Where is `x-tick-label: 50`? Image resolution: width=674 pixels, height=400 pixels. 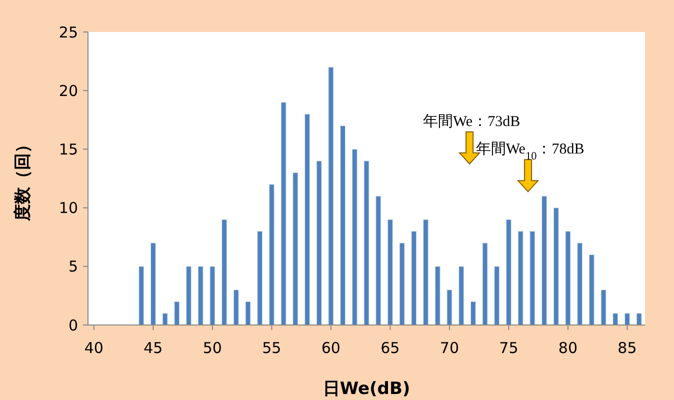
x-tick-label: 50 is located at coordinates (212, 348).